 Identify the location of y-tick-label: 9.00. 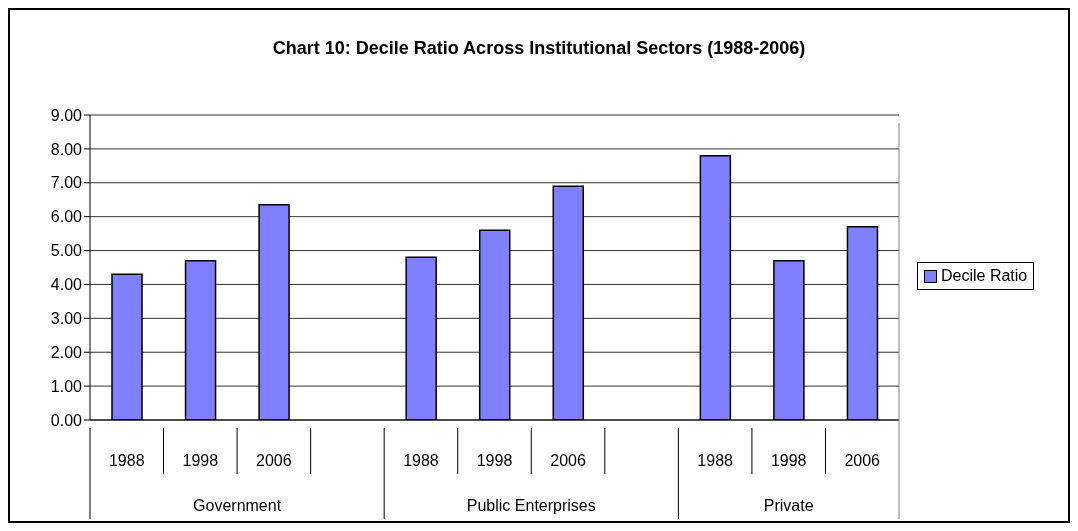
(66, 115).